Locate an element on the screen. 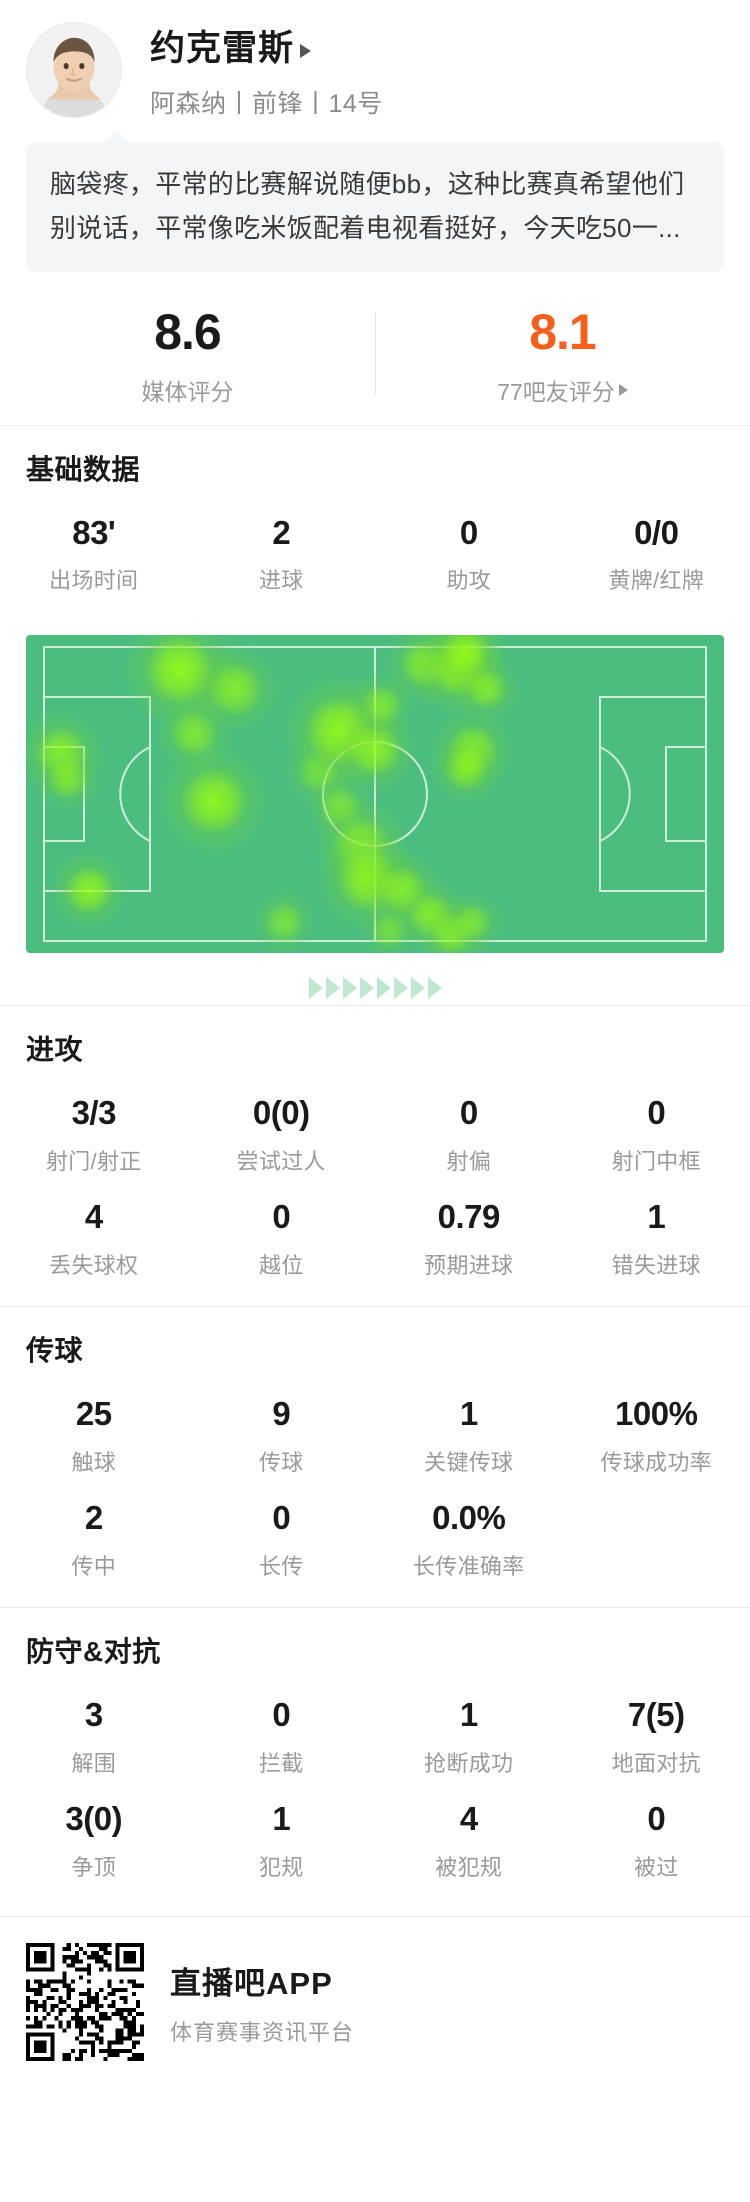 Image resolution: width=750 pixels, height=2202 pixels. stat-label: 尝试过人 is located at coordinates (281, 1162).